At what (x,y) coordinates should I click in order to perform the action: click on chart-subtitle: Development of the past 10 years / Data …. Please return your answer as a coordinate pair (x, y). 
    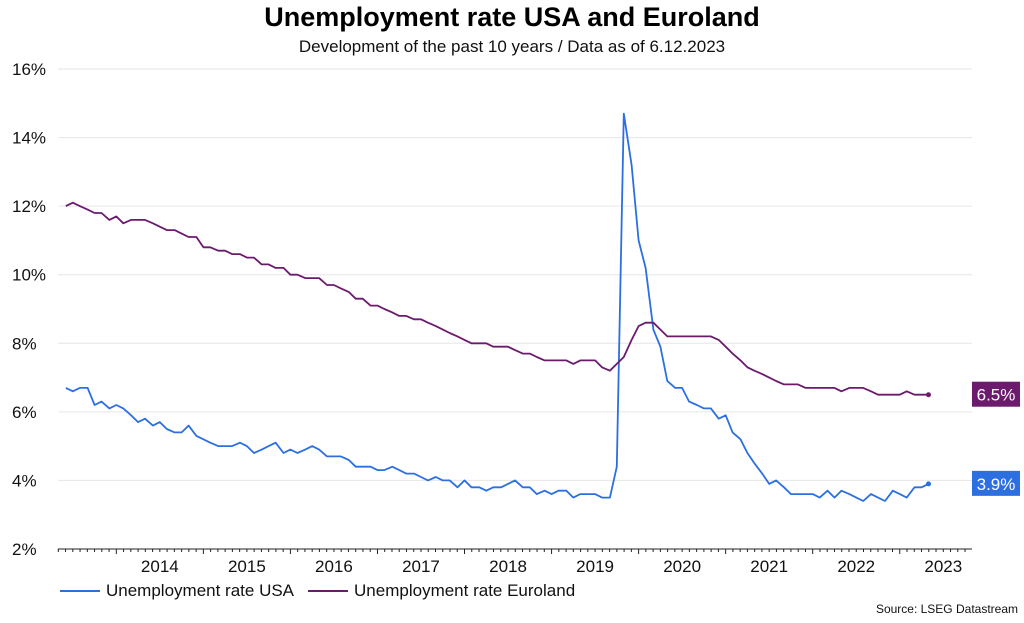
    Looking at the image, I should click on (512, 46).